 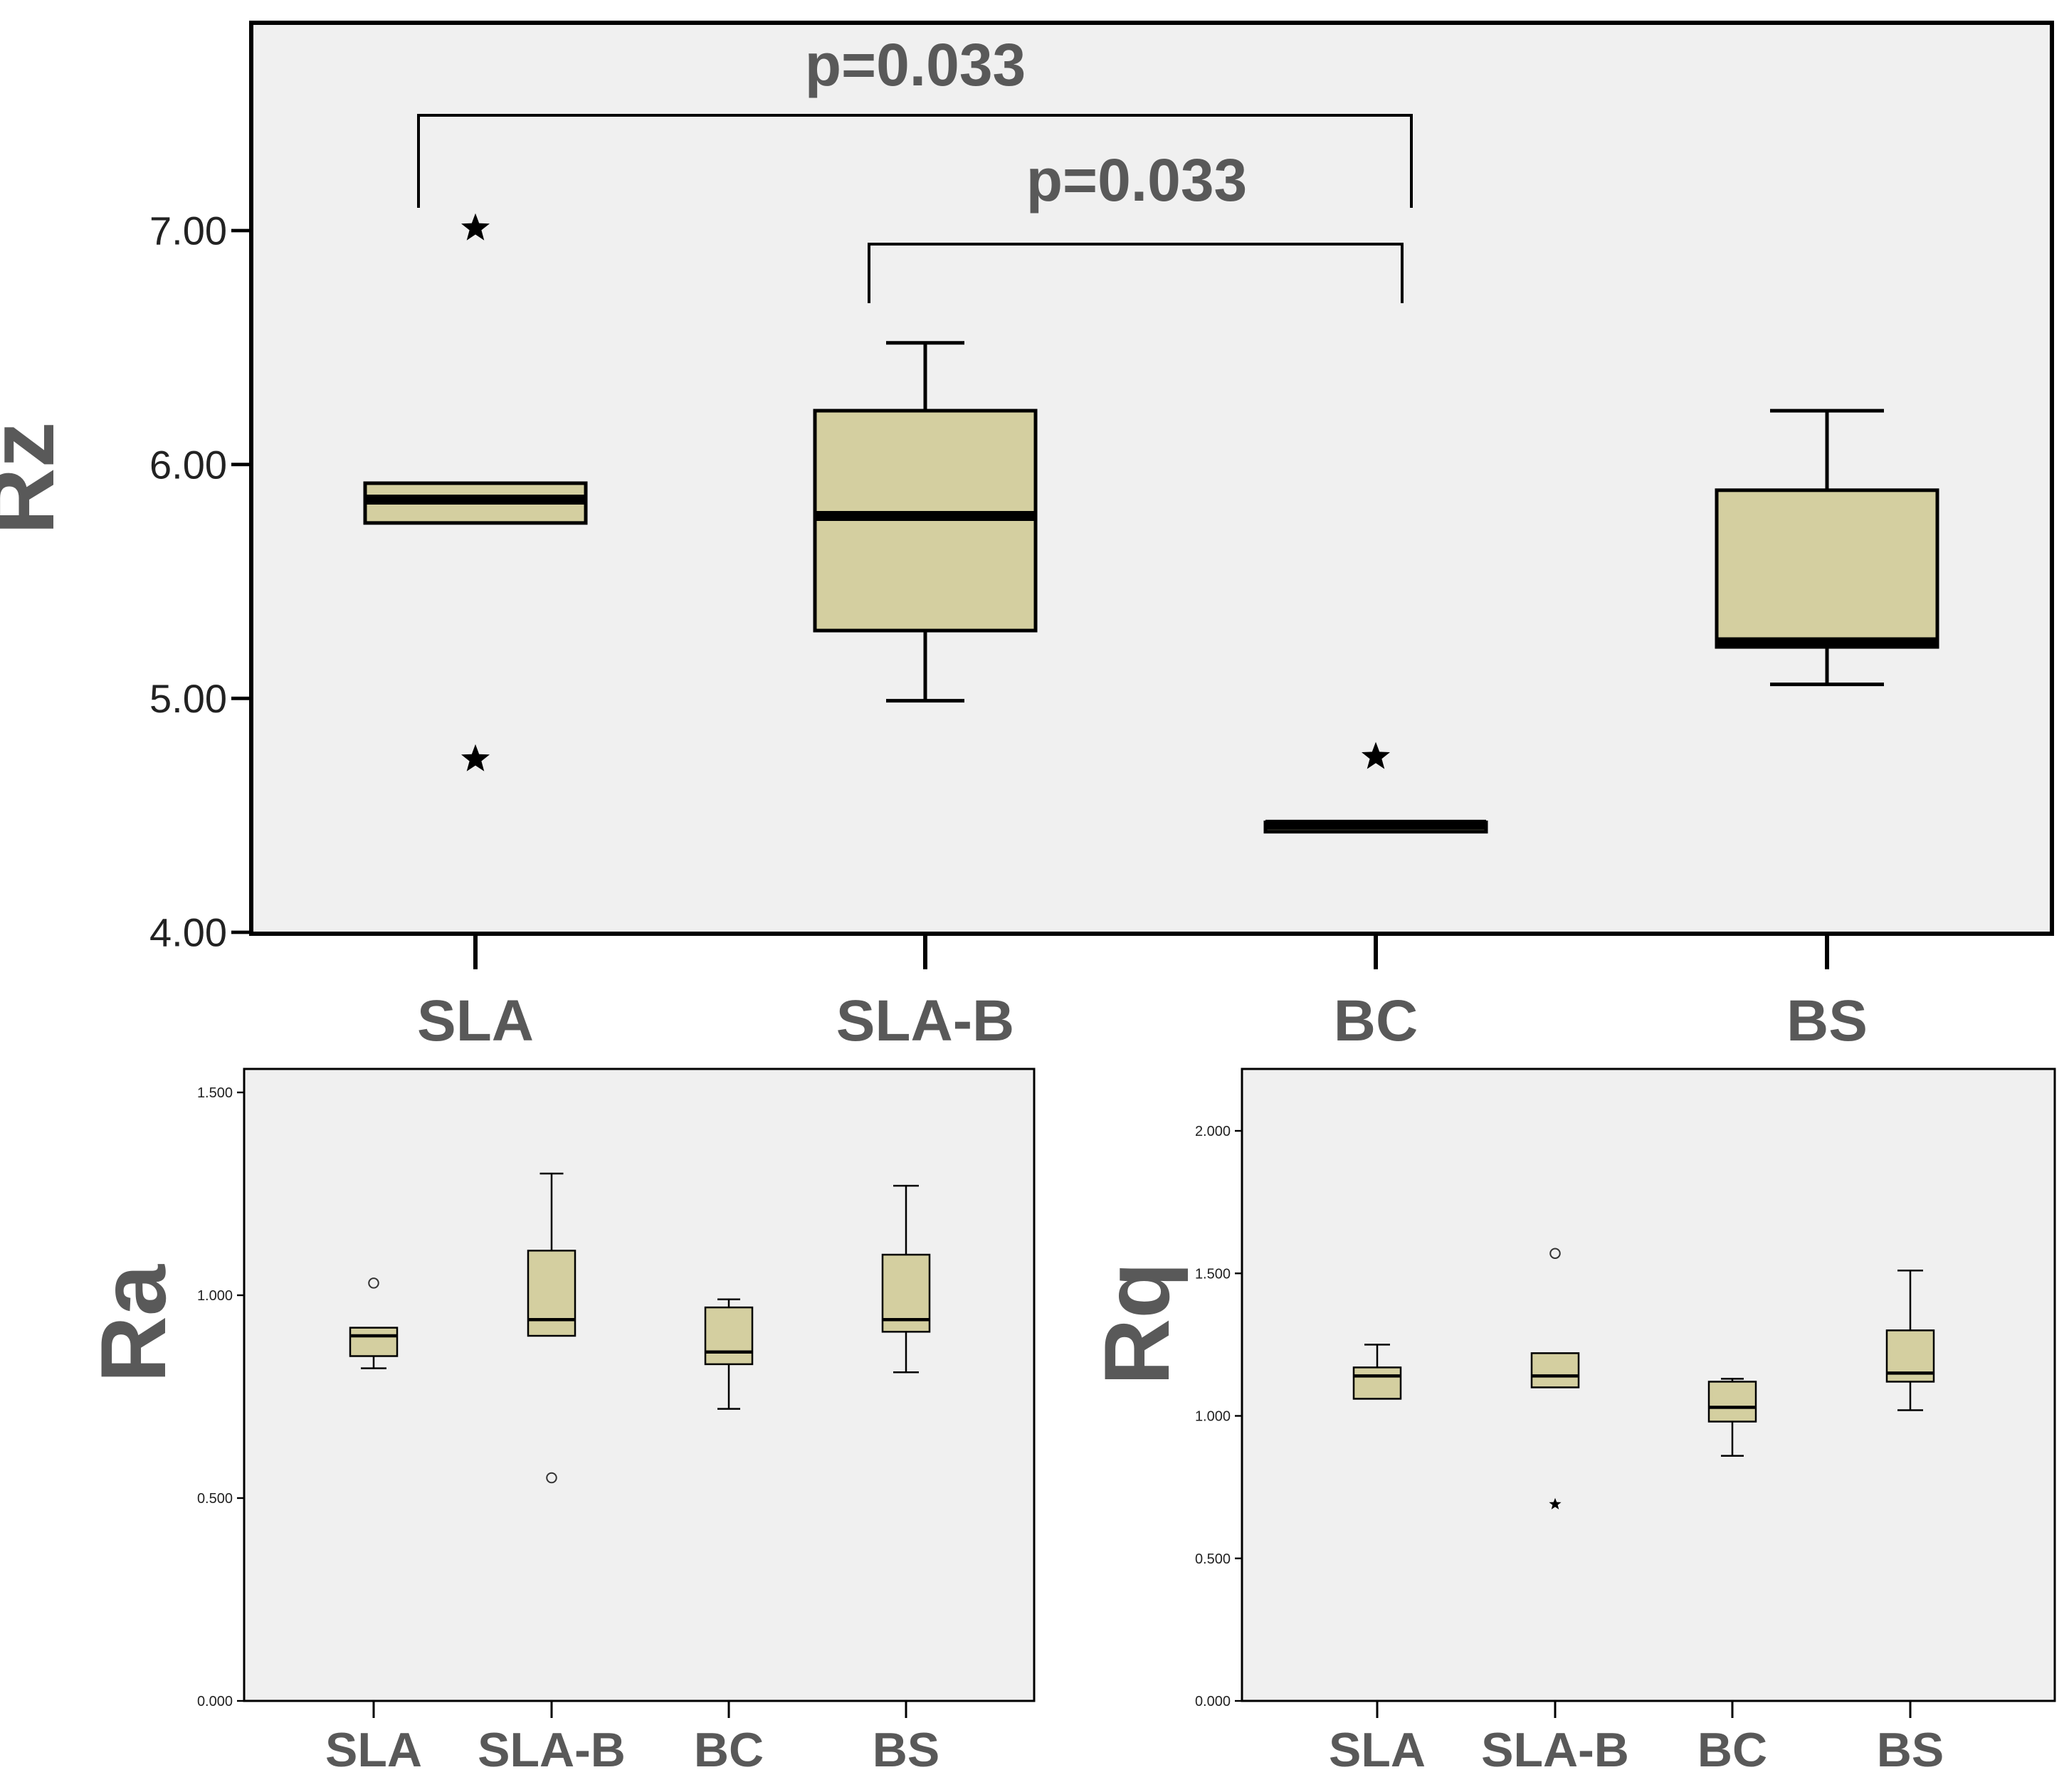 I want to click on box-ra-sla, so click(x=374, y=1348).